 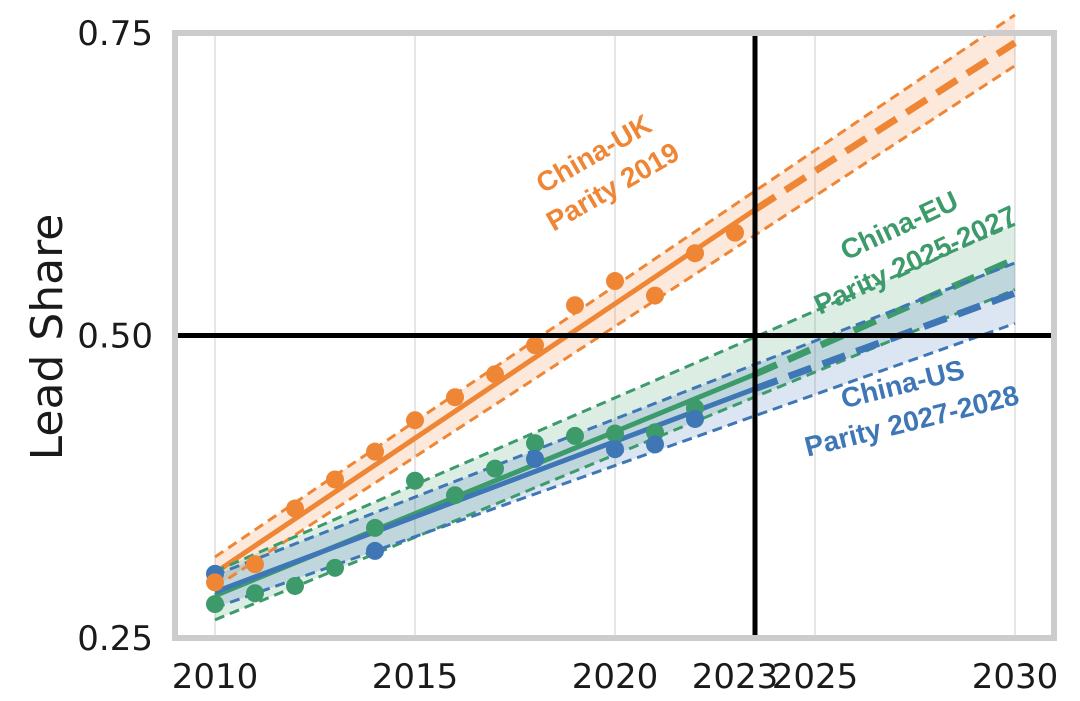 What do you see at coordinates (615, 677) in the screenshot?
I see `x-tick-2020: 2020` at bounding box center [615, 677].